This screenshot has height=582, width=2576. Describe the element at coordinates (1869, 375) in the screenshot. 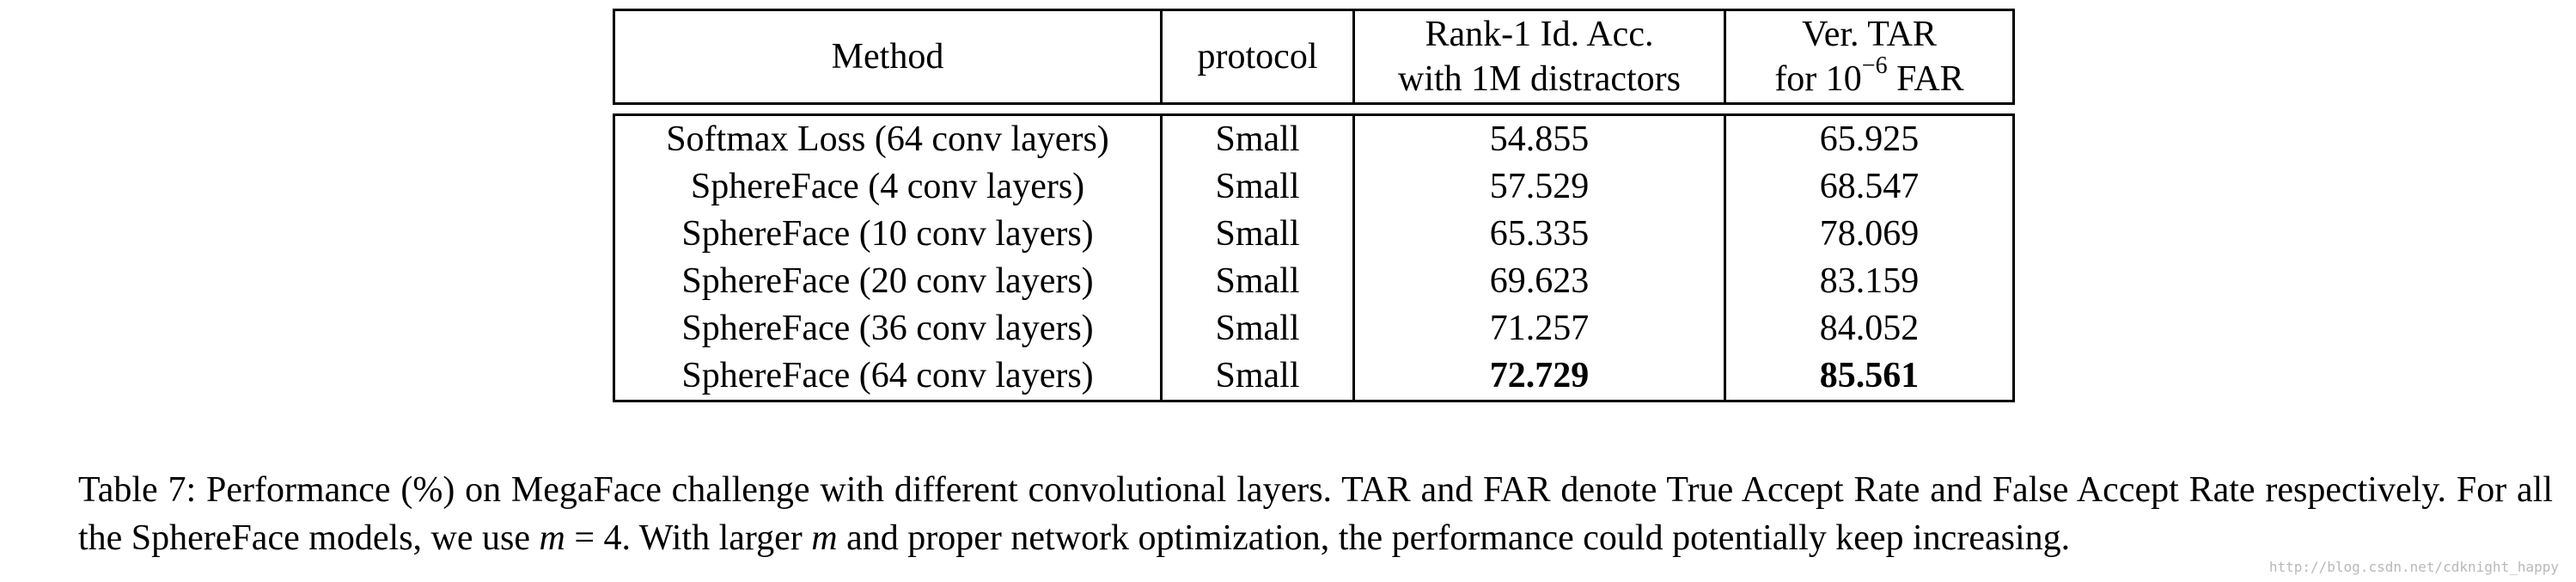

I see `cell-tar-best: 85.561` at that location.